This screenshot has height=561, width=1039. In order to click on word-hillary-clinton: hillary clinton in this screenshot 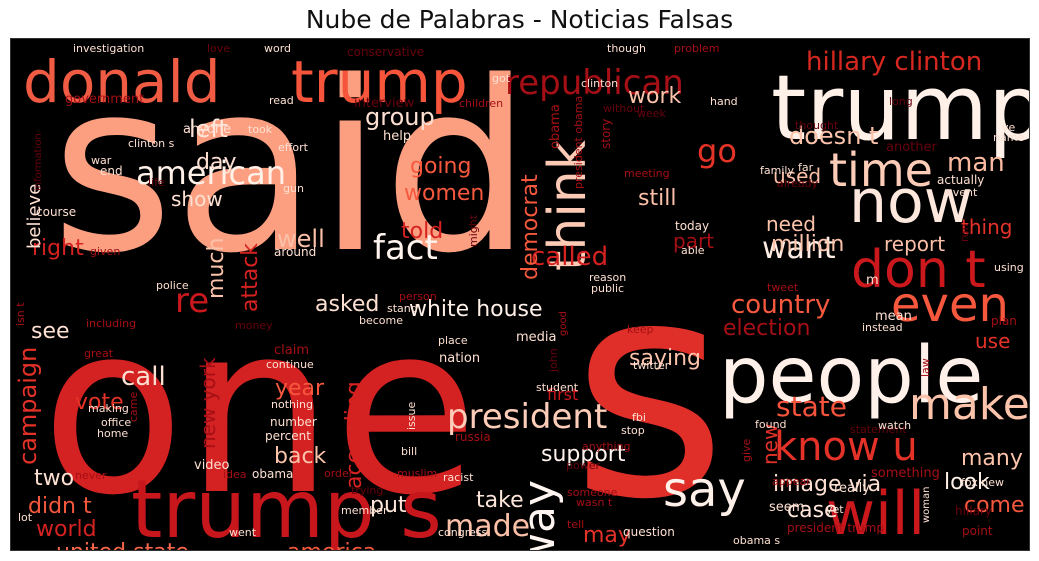, I will do `click(894, 62)`.